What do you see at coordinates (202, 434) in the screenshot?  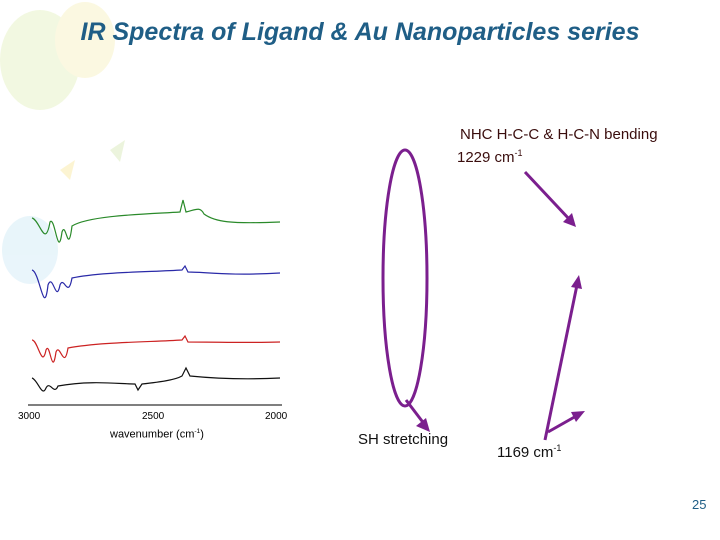 I see `label-text: )` at bounding box center [202, 434].